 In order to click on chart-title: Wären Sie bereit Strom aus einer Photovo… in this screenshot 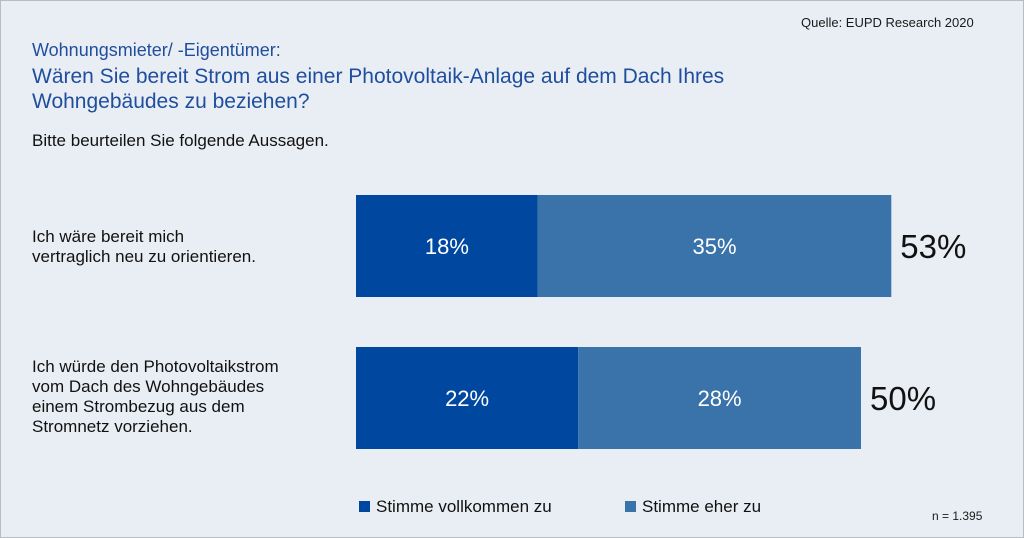, I will do `click(378, 89)`.